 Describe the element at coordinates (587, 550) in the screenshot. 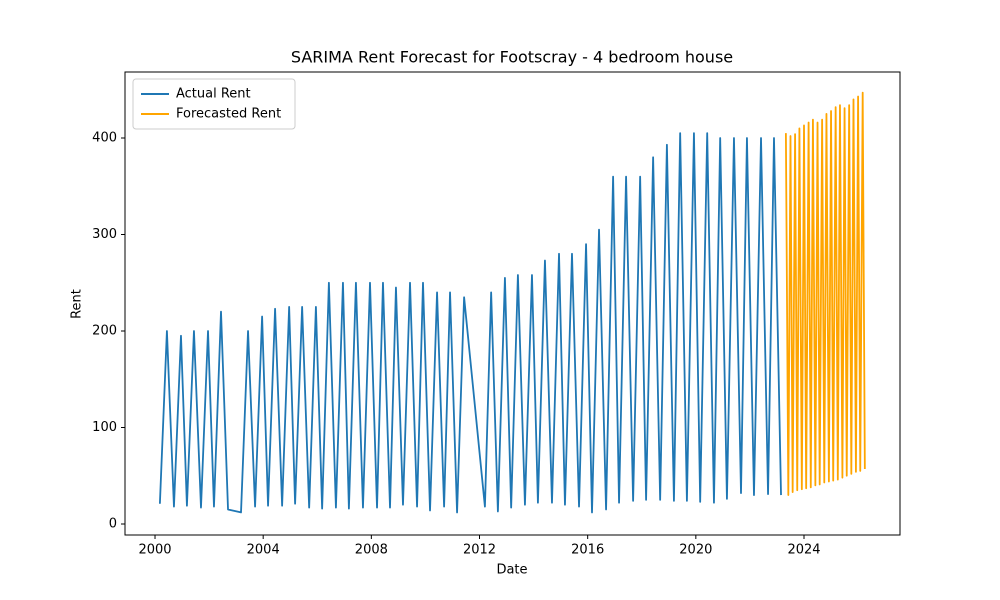

I see `x-tick-label: 2016` at that location.